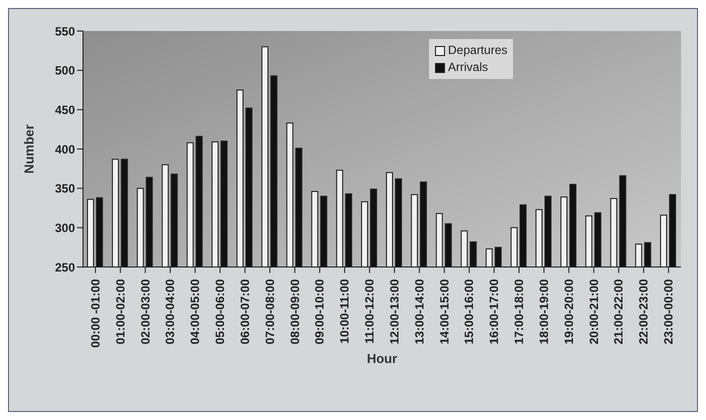  I want to click on y-tick-label: 450, so click(65, 109).